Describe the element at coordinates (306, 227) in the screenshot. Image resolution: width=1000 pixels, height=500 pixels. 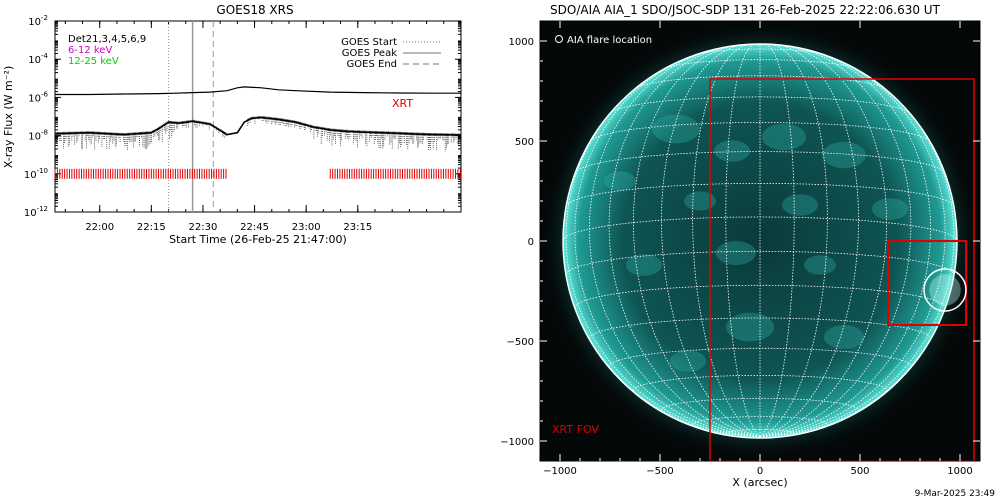
I see `goes-x-tick-label: 23:00` at that location.